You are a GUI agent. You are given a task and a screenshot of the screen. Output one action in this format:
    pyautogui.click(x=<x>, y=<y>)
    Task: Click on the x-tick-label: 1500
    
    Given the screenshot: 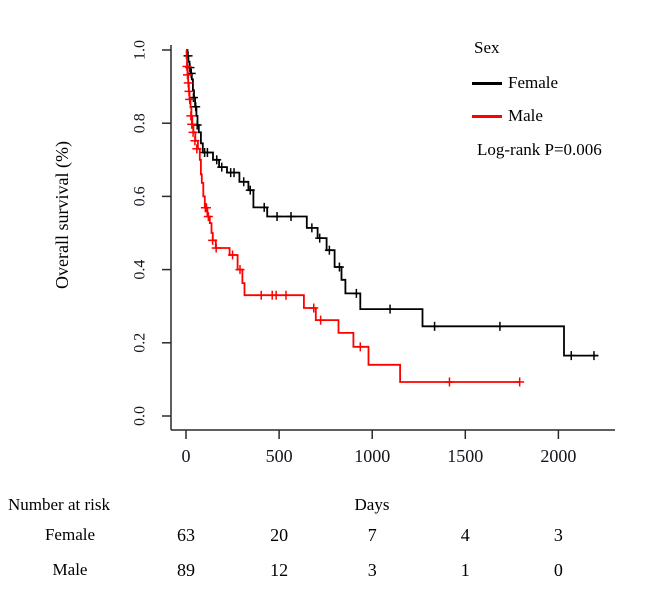 What is the action you would take?
    pyautogui.click(x=465, y=456)
    